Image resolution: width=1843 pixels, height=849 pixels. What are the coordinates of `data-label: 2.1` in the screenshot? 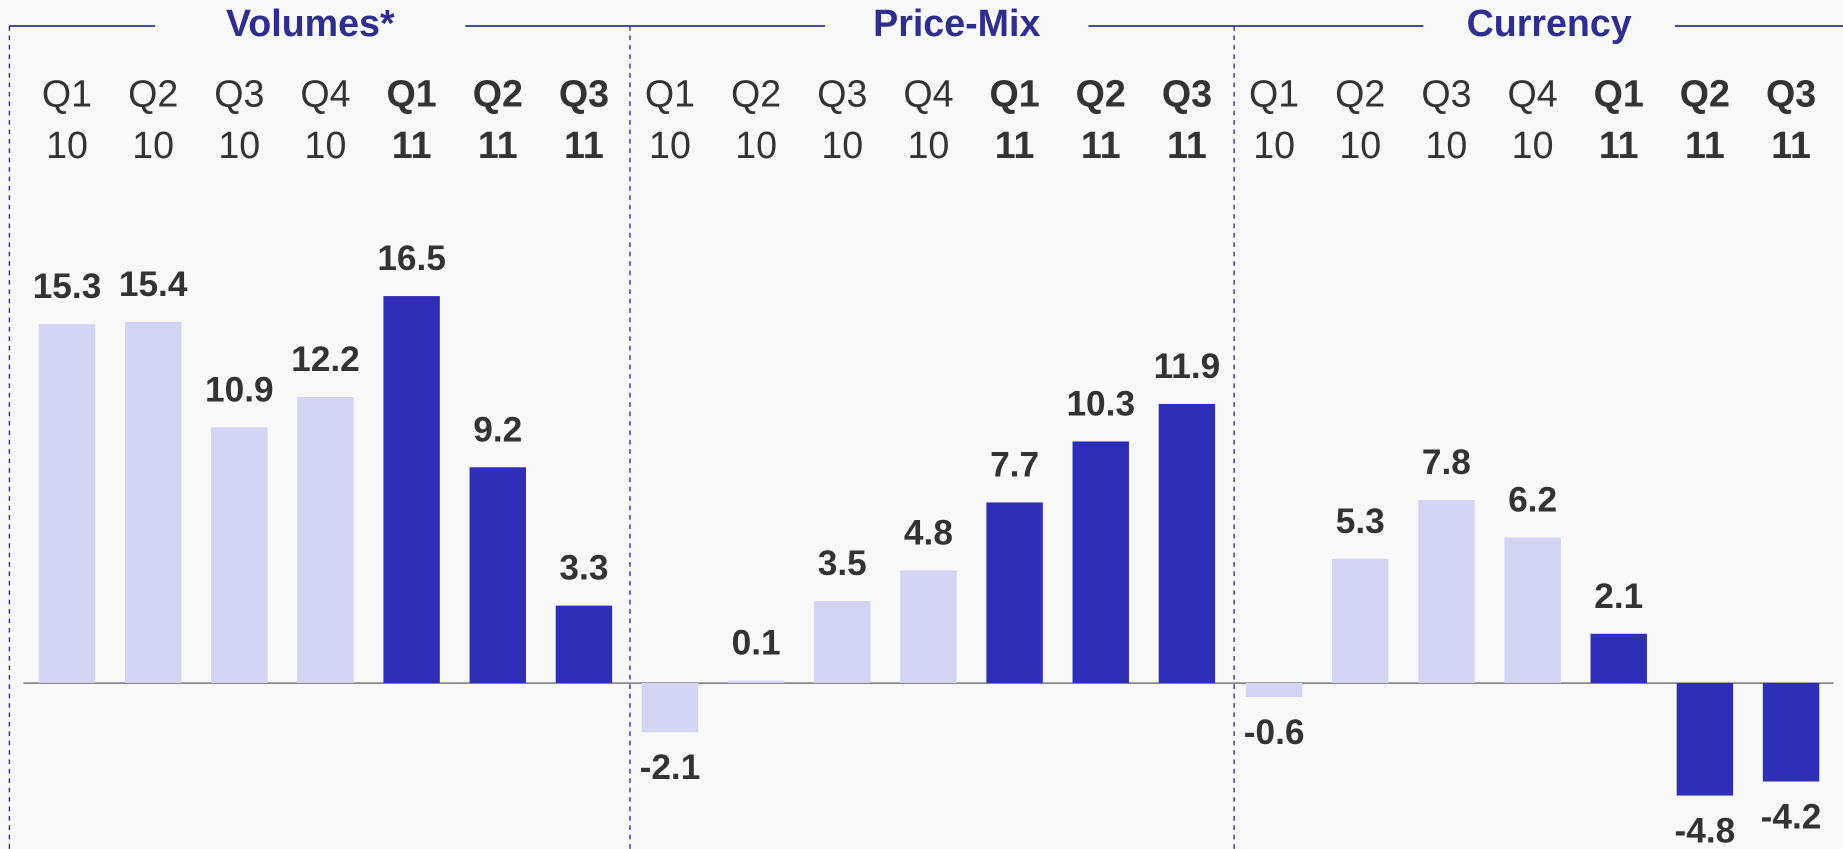 It's located at (1618, 596).